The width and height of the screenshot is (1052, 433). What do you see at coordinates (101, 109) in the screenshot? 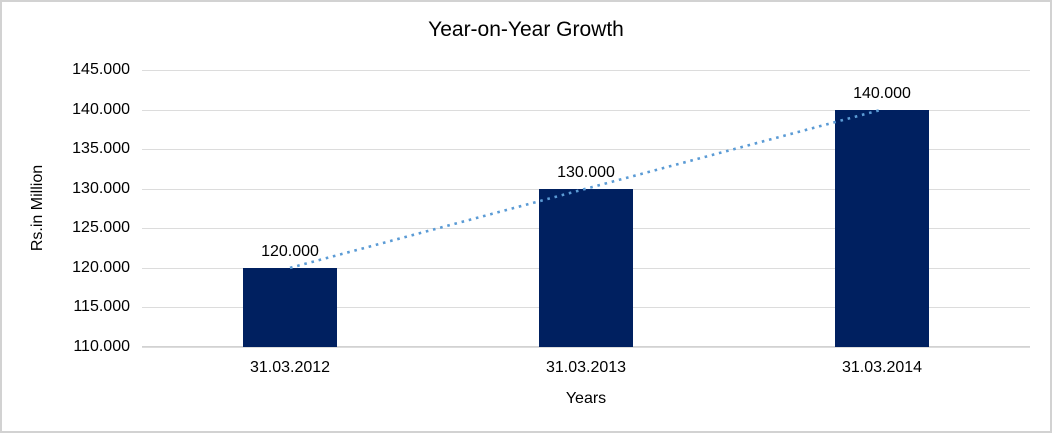
I see `y-tick-label: 140.000` at bounding box center [101, 109].